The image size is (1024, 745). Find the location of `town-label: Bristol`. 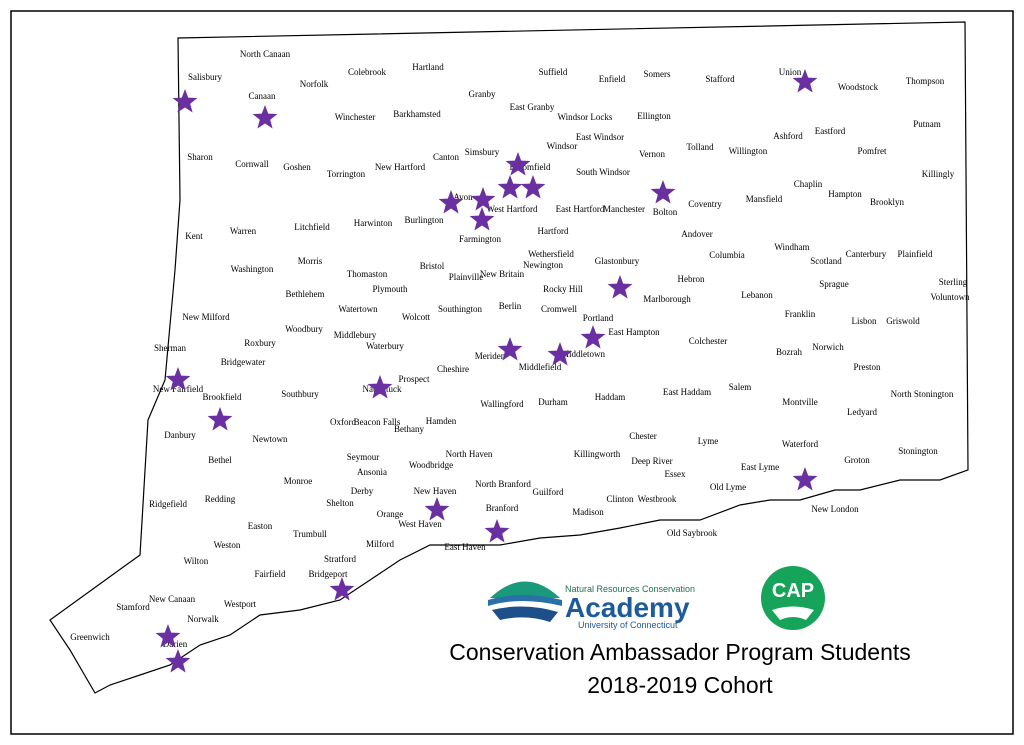

town-label: Bristol is located at coordinates (432, 266).